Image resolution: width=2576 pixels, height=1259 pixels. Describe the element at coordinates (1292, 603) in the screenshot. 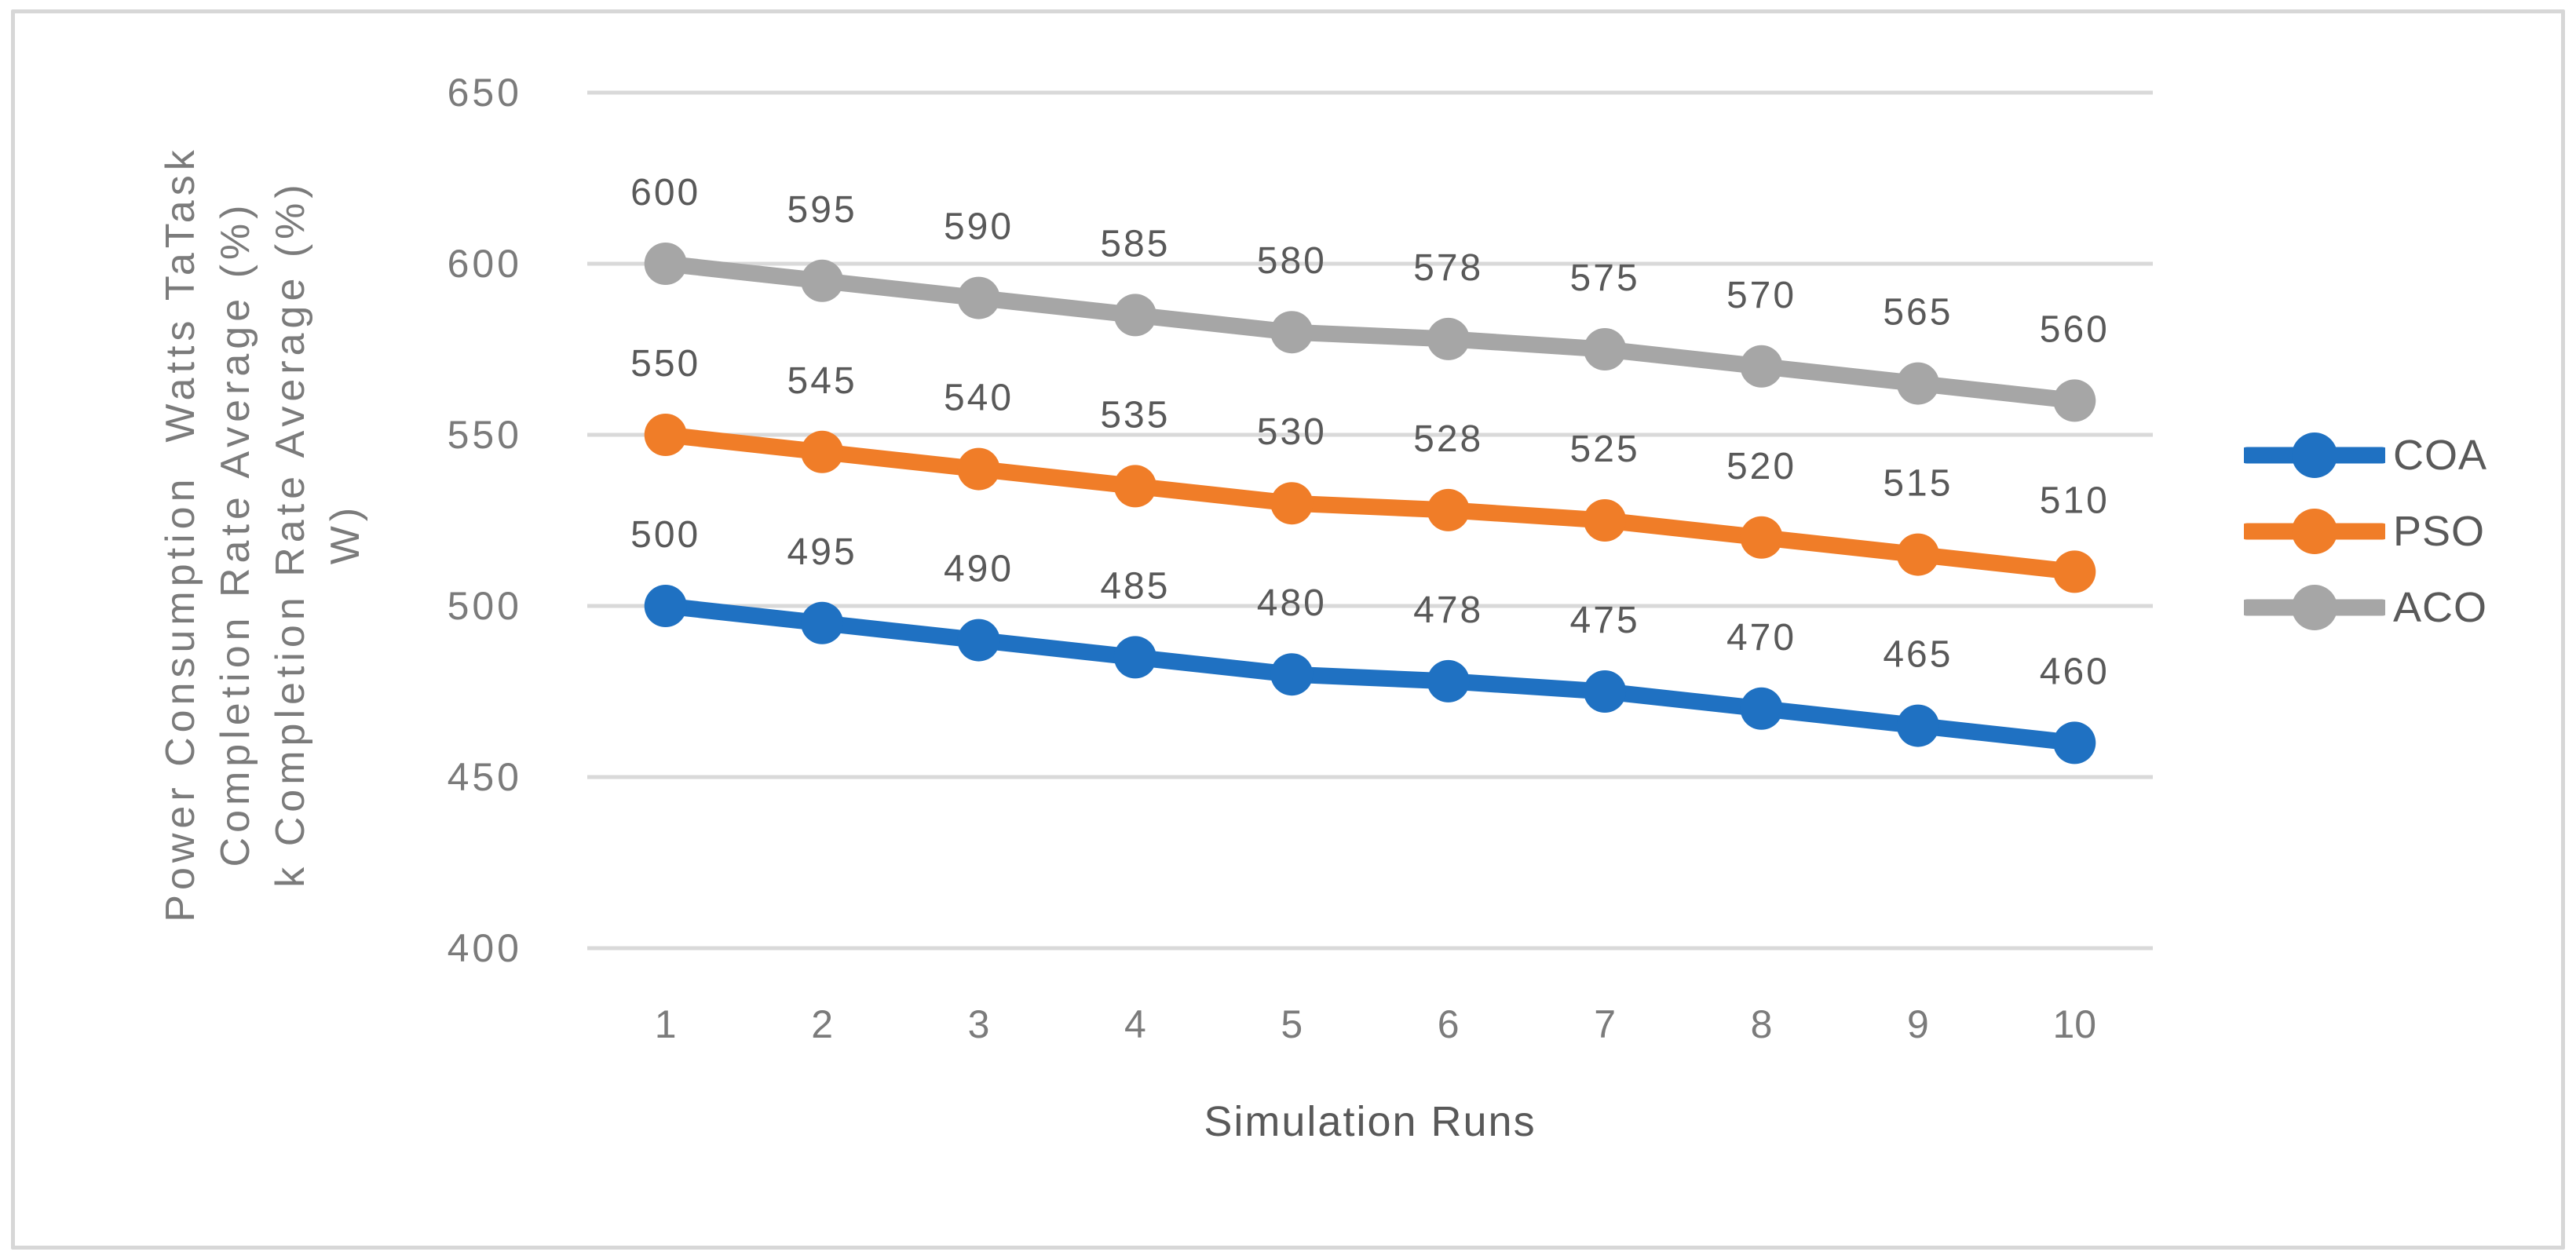

I see `data-label: 480` at that location.